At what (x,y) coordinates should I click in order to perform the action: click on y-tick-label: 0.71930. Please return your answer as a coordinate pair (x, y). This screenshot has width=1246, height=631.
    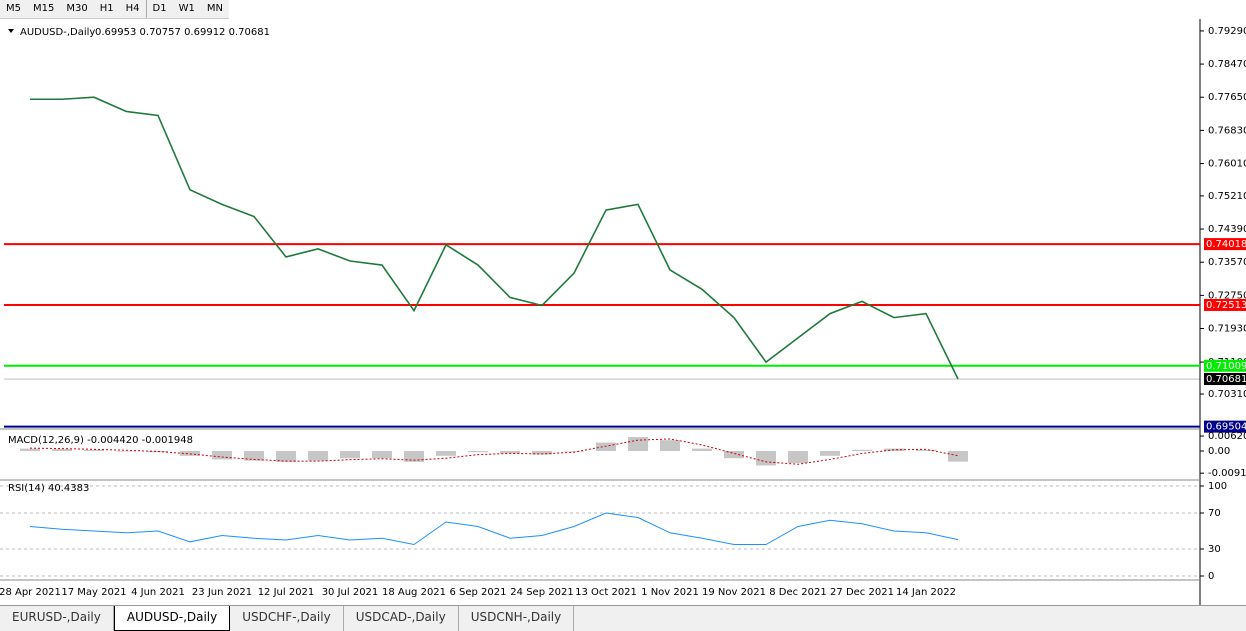
    Looking at the image, I should click on (1227, 329).